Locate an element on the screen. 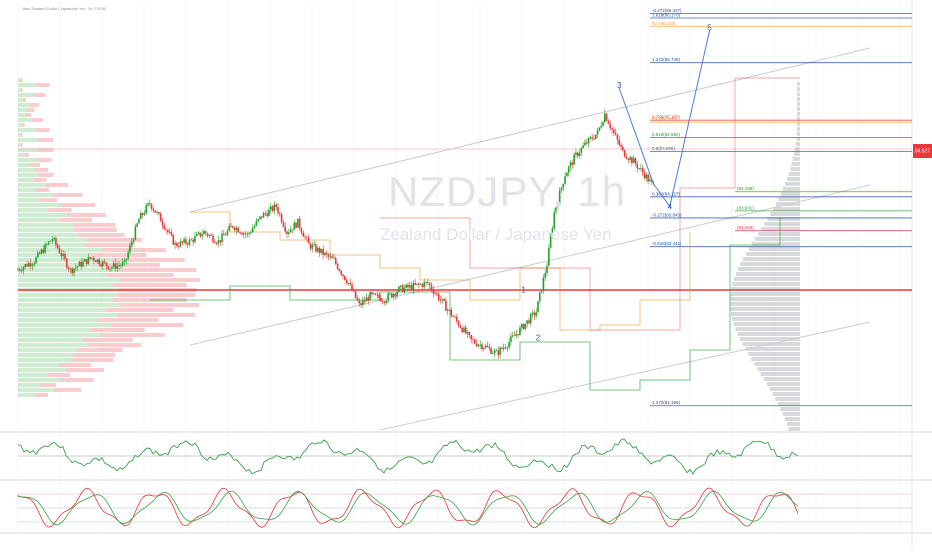 This screenshot has height=555, width=932. fib-label-12: (83.668) is located at coordinates (745, 227).